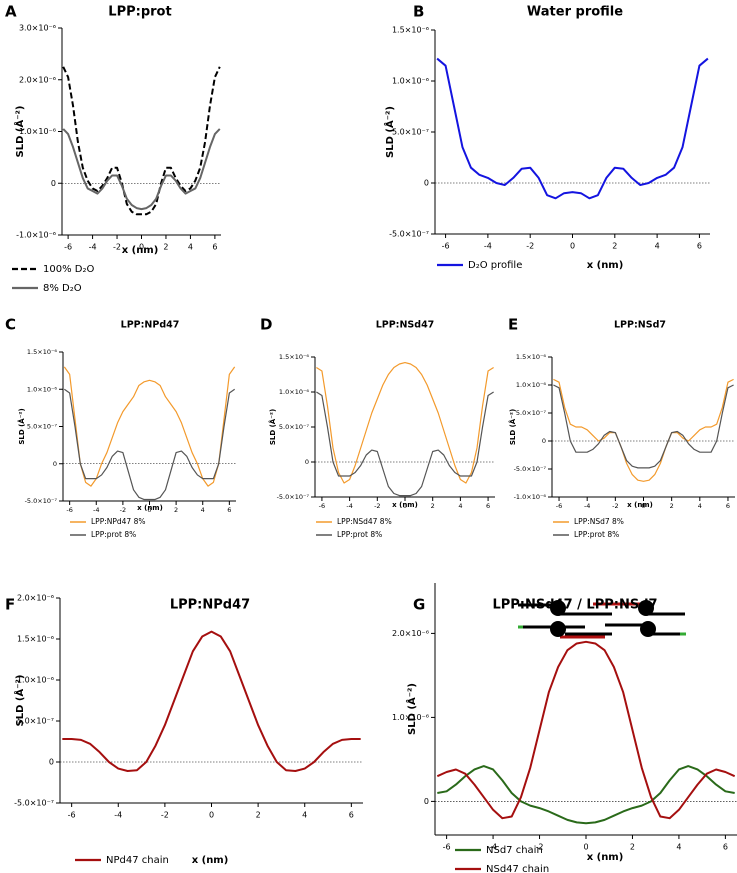  Describe the element at coordinates (640, 325) in the screenshot. I see `chart-title: LPP:NSd7` at that location.